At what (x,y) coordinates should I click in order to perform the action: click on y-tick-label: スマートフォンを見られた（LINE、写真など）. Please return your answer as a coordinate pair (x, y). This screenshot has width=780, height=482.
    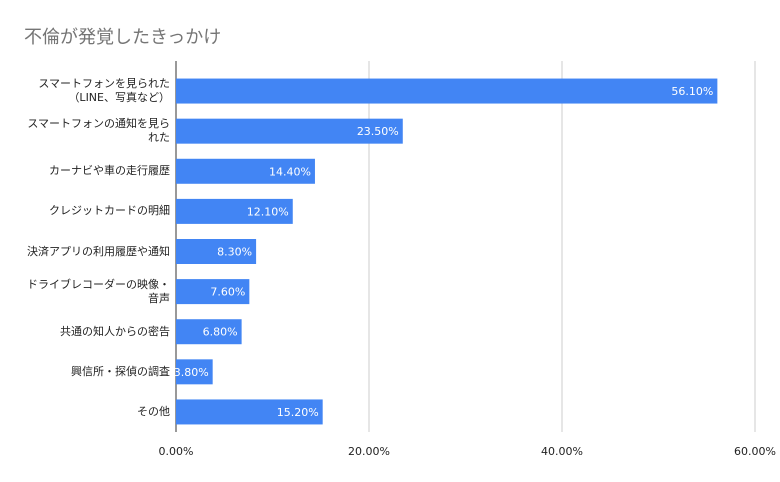
    Looking at the image, I should click on (104, 91).